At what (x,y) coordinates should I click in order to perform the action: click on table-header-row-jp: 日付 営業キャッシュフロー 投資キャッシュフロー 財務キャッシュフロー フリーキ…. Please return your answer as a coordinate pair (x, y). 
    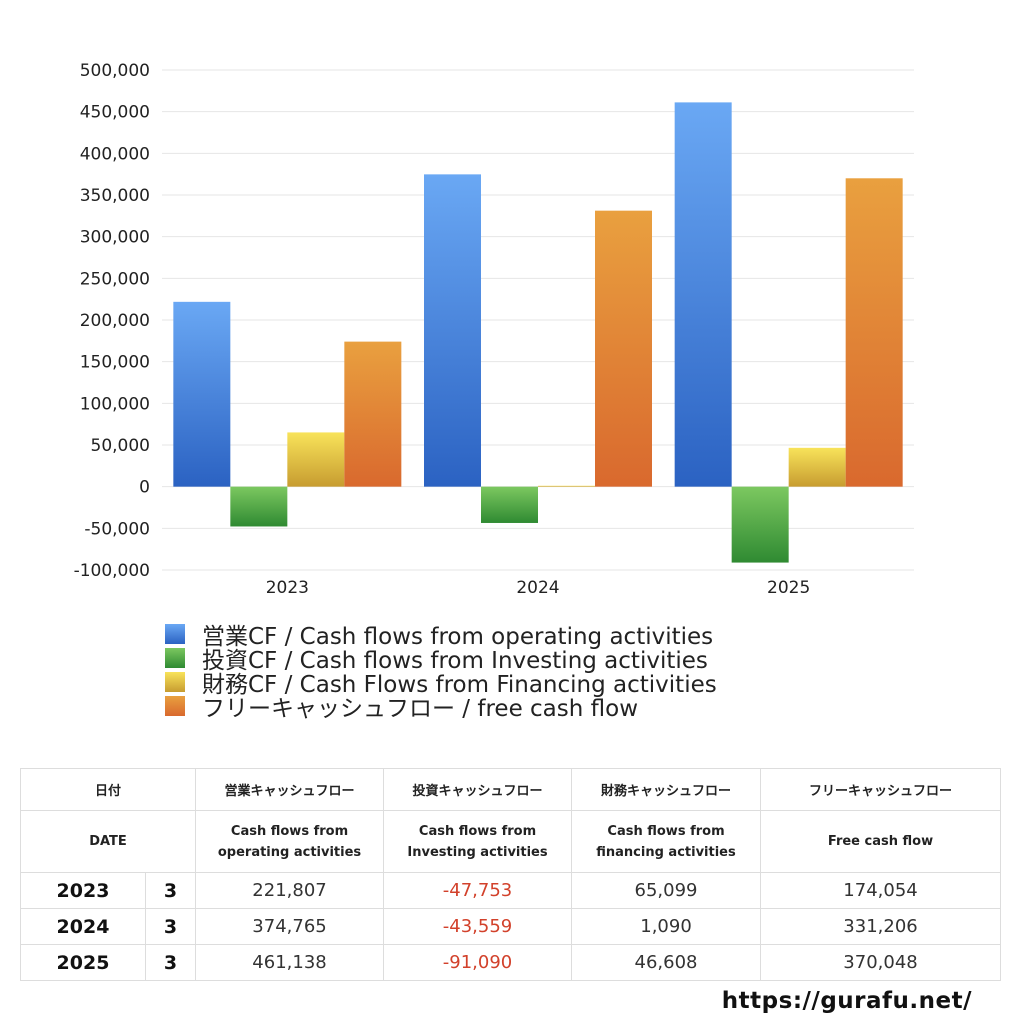
    Looking at the image, I should click on (510, 789).